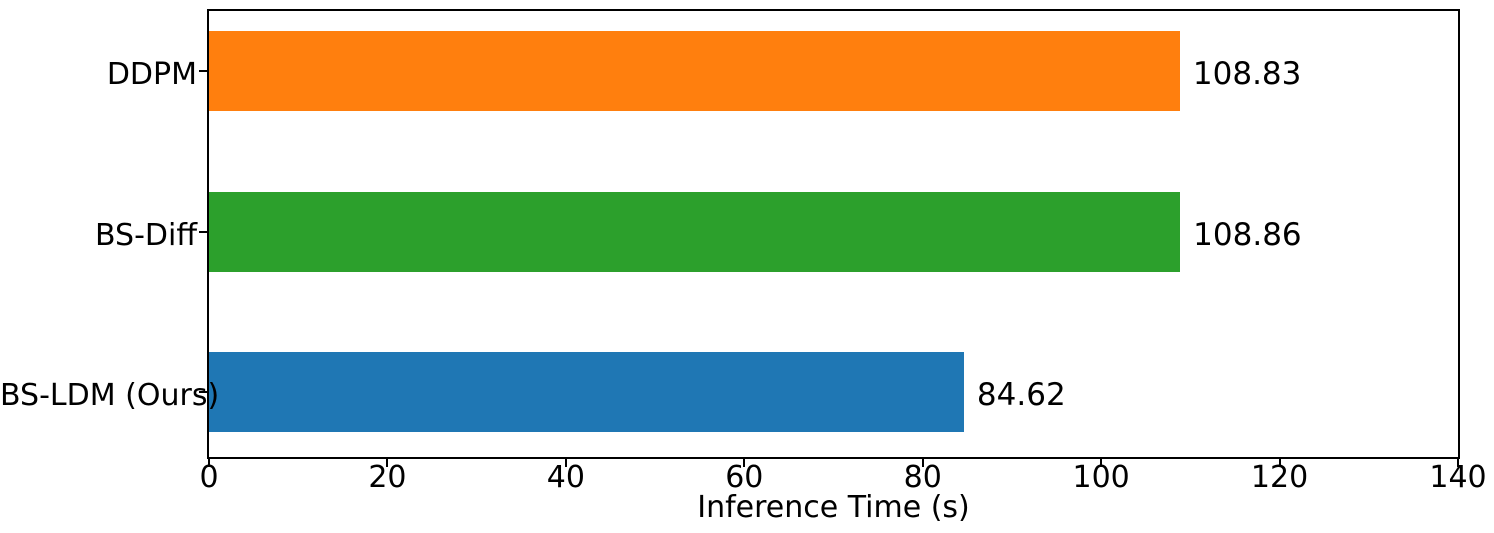 Image resolution: width=1494 pixels, height=533 pixels. What do you see at coordinates (1247, 74) in the screenshot?
I see `bar-value-label: 108.83` at bounding box center [1247, 74].